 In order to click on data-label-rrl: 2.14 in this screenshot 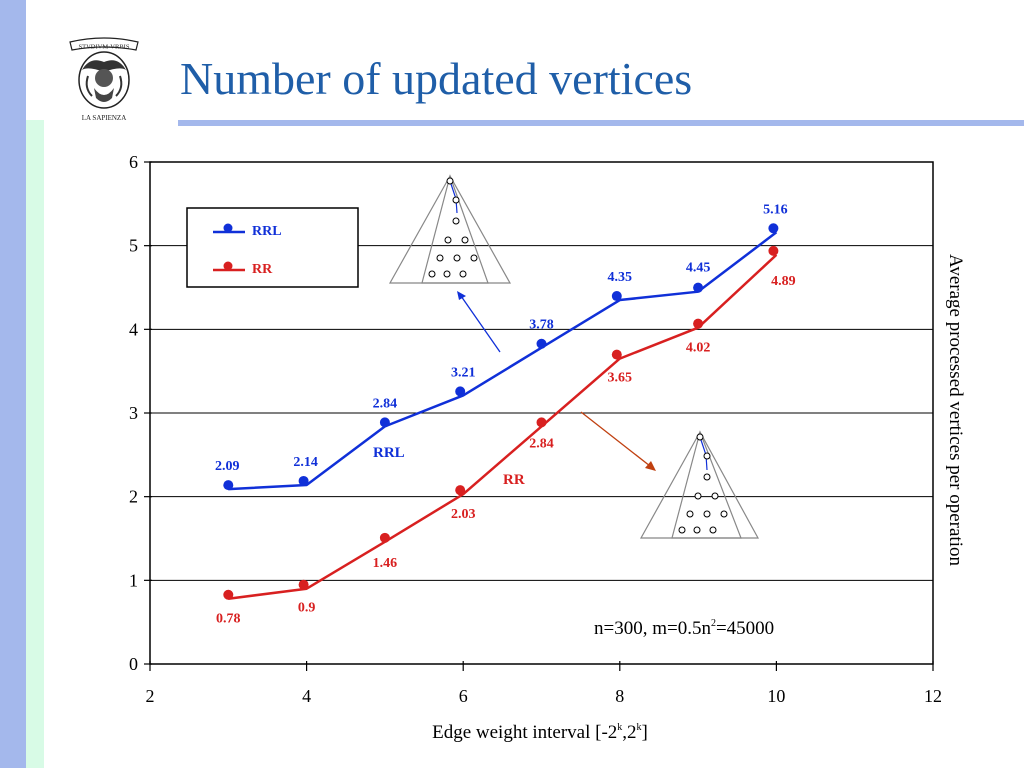, I will do `click(305, 462)`.